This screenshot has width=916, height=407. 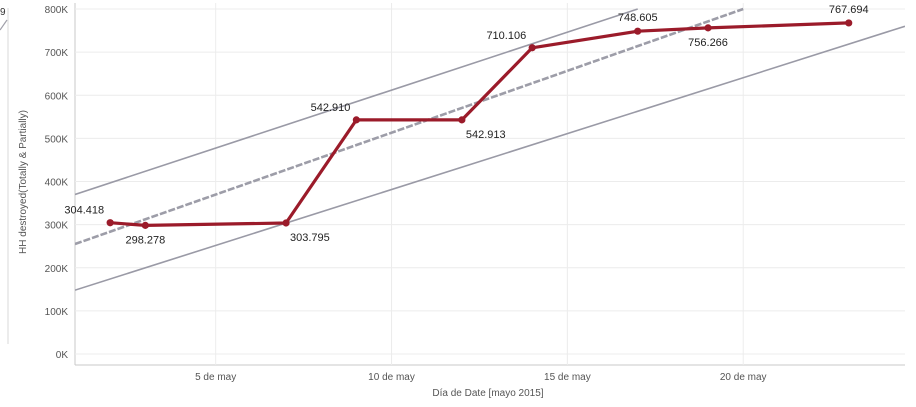 What do you see at coordinates (486, 135) in the screenshot?
I see `data-label: 542.913` at bounding box center [486, 135].